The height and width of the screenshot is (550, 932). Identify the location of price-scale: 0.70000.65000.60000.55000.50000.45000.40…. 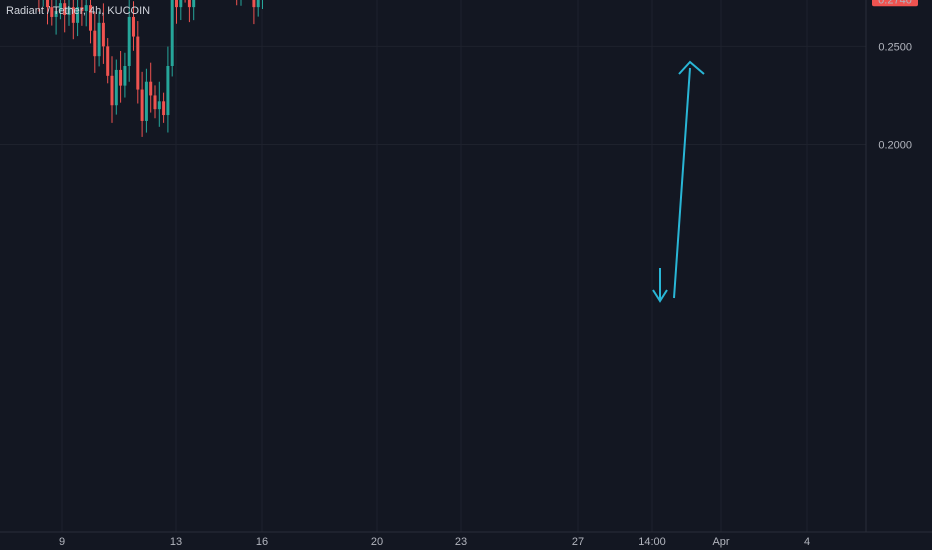
(895, 96).